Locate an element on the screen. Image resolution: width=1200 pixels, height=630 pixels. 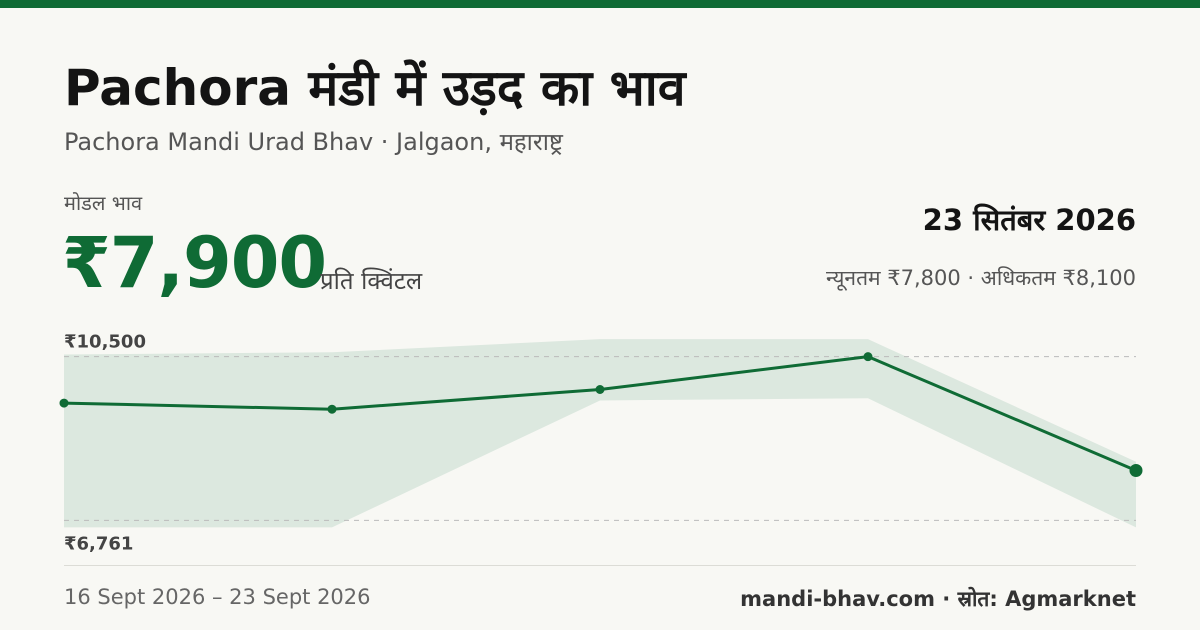
footer-divider is located at coordinates (600, 565).